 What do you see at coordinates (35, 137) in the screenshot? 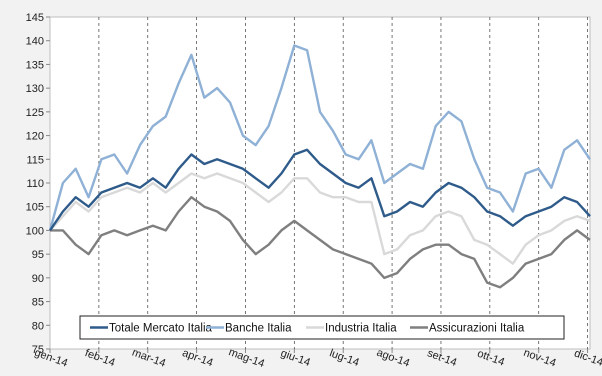
I see `y-tick-label: 120` at bounding box center [35, 137].